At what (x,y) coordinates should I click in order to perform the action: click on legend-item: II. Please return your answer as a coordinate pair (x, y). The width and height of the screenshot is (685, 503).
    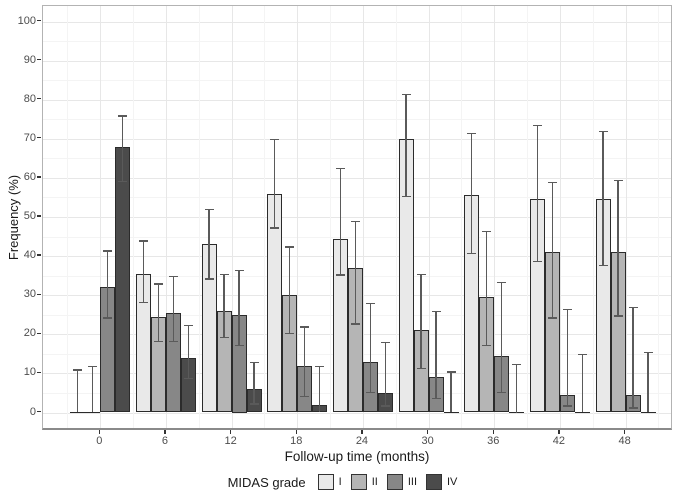
    Looking at the image, I should click on (364, 482).